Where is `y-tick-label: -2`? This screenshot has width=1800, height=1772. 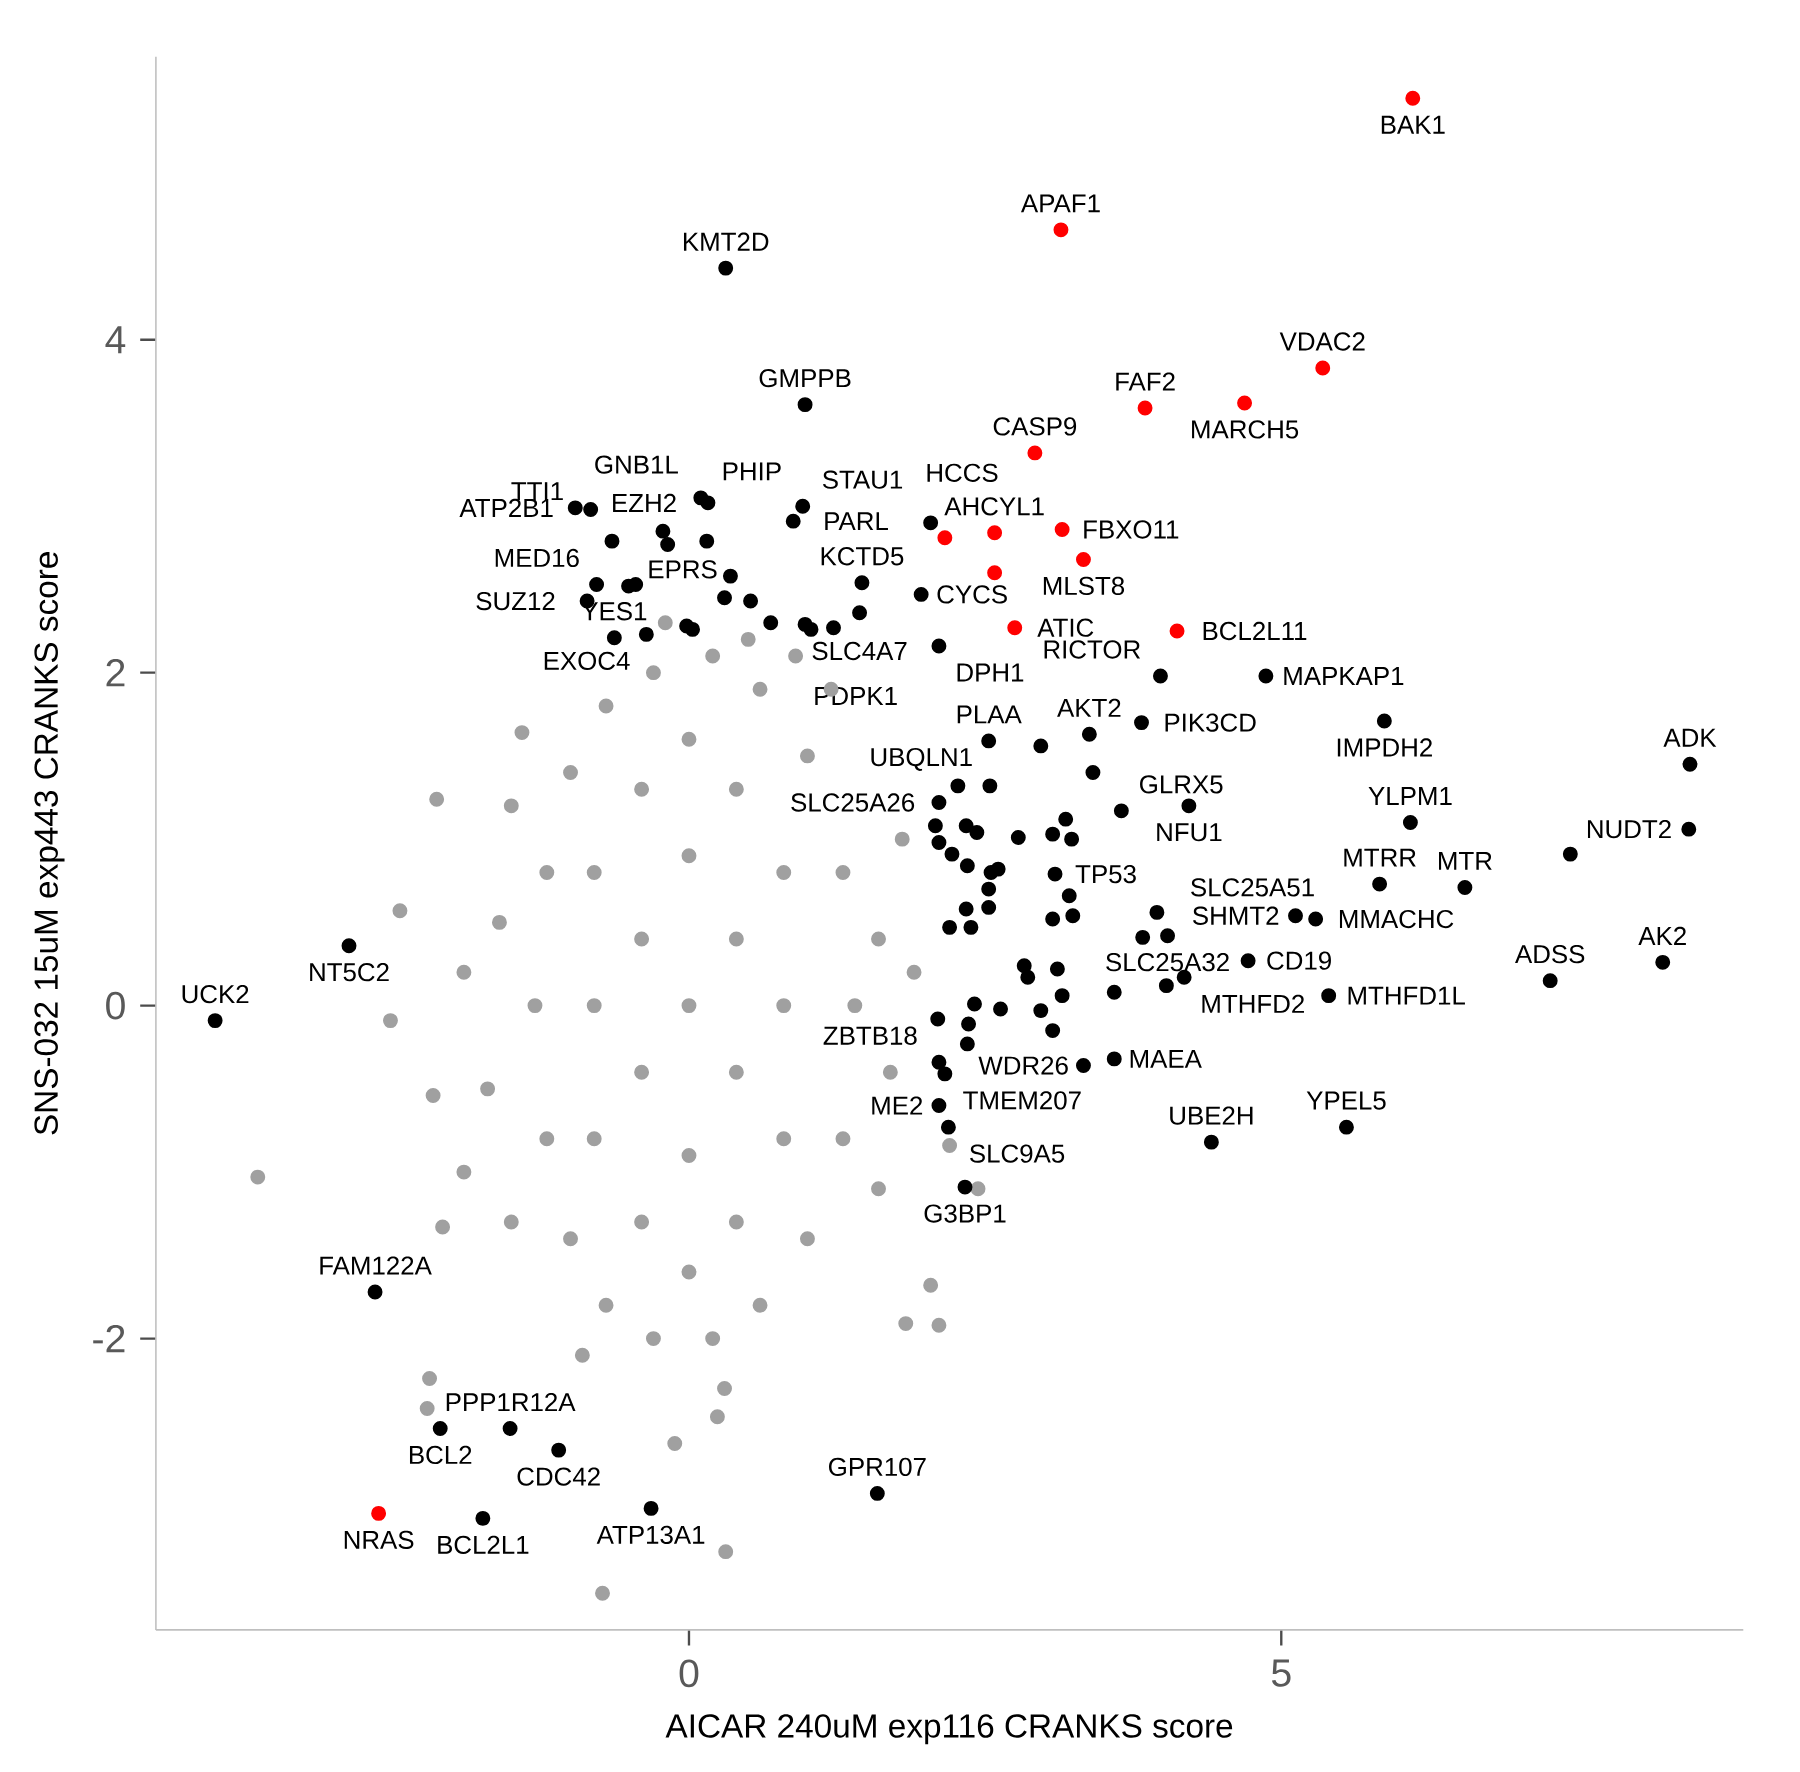
y-tick-label: -2 is located at coordinates (109, 1339).